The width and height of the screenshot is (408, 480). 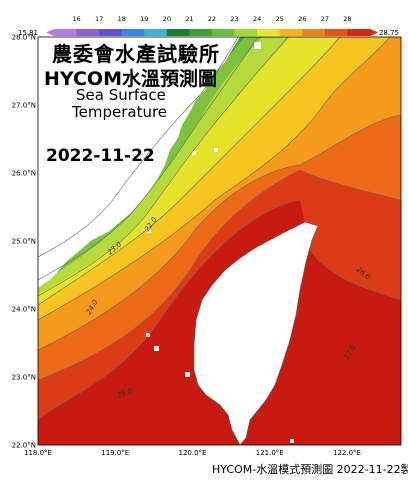 I want to click on latitude-label: 28.0°N, so click(x=24, y=38).